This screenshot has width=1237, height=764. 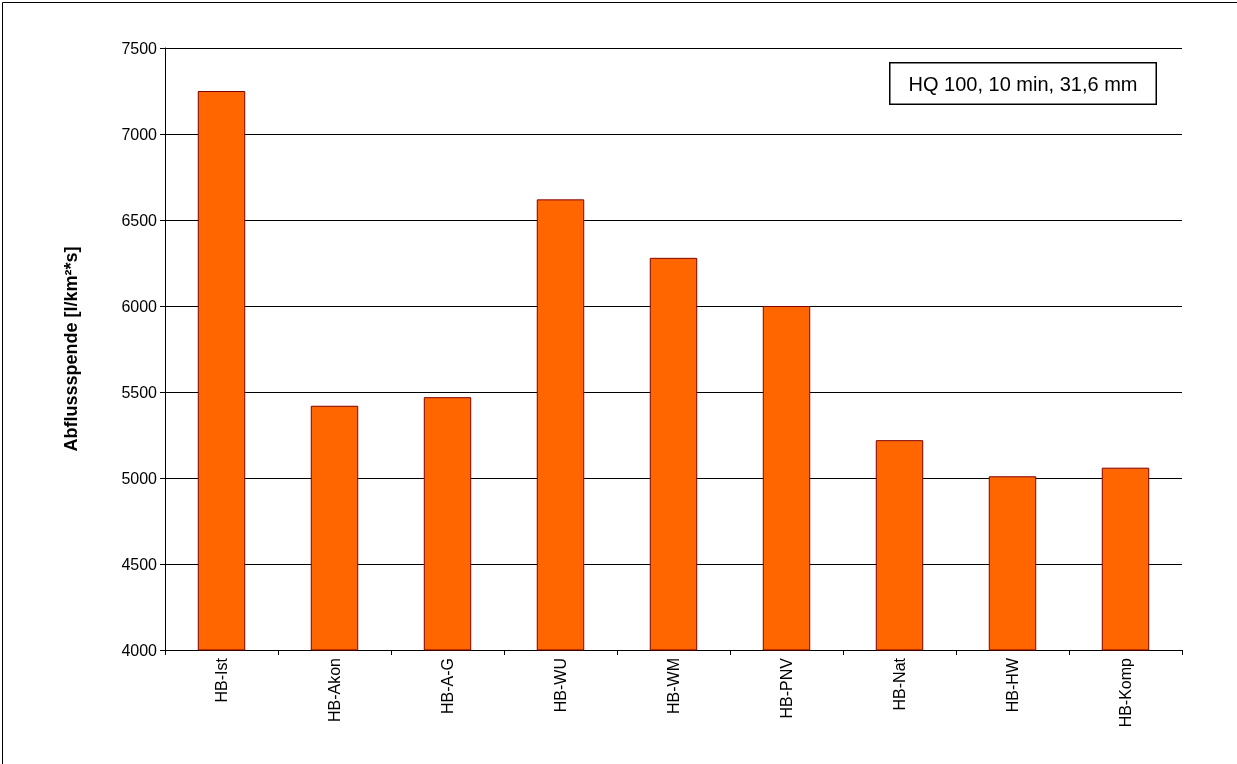 I want to click on x-tick-label: HB-PNV, so click(x=786, y=688).